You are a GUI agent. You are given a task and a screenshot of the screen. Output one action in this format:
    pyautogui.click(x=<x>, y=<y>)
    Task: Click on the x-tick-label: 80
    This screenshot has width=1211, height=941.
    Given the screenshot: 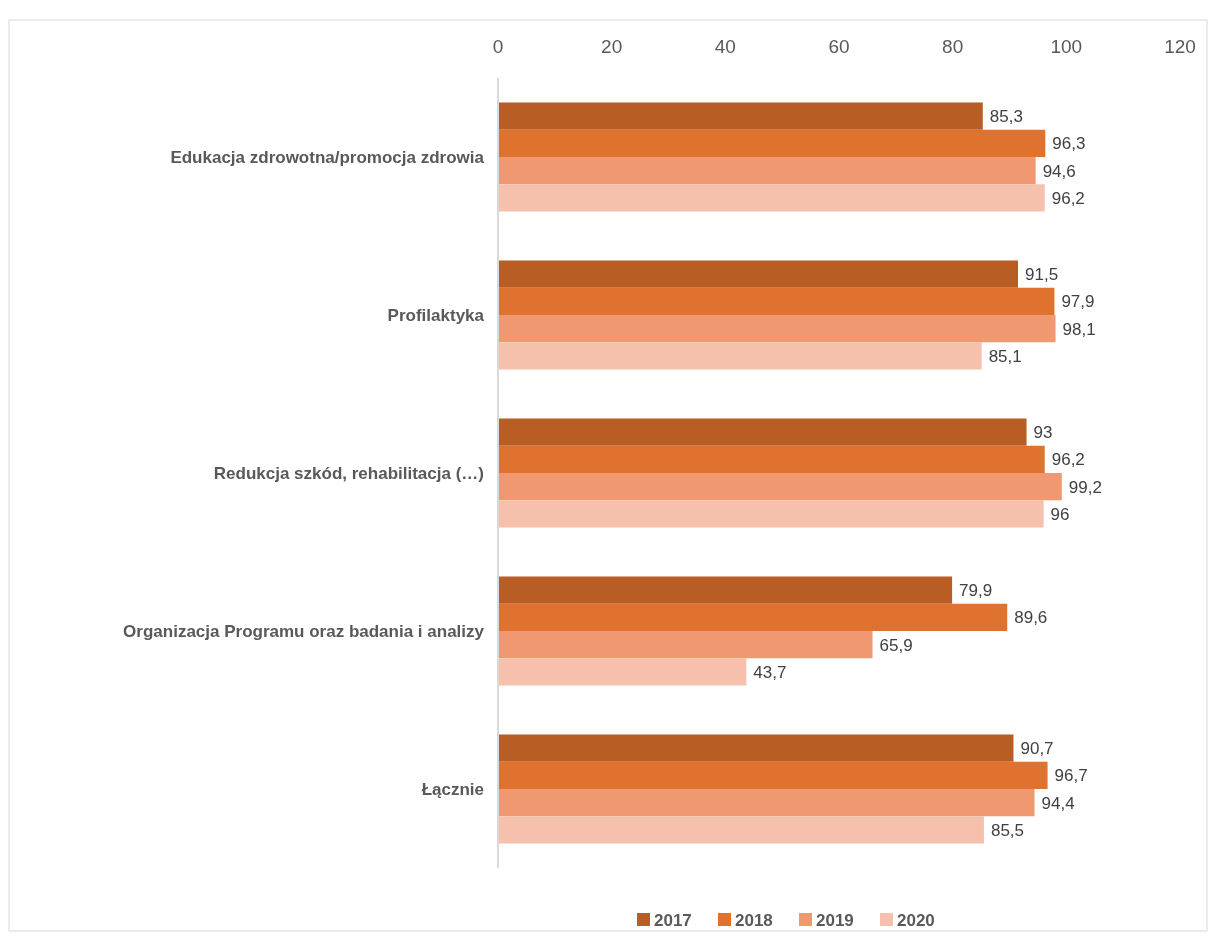 What is the action you would take?
    pyautogui.click(x=953, y=46)
    